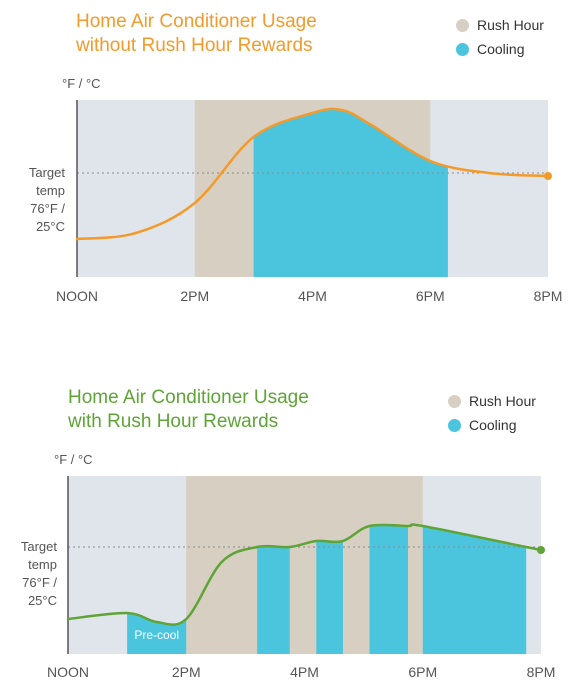 This screenshot has width=576, height=692. What do you see at coordinates (156, 635) in the screenshot?
I see `precool-label: Pre-cool` at bounding box center [156, 635].